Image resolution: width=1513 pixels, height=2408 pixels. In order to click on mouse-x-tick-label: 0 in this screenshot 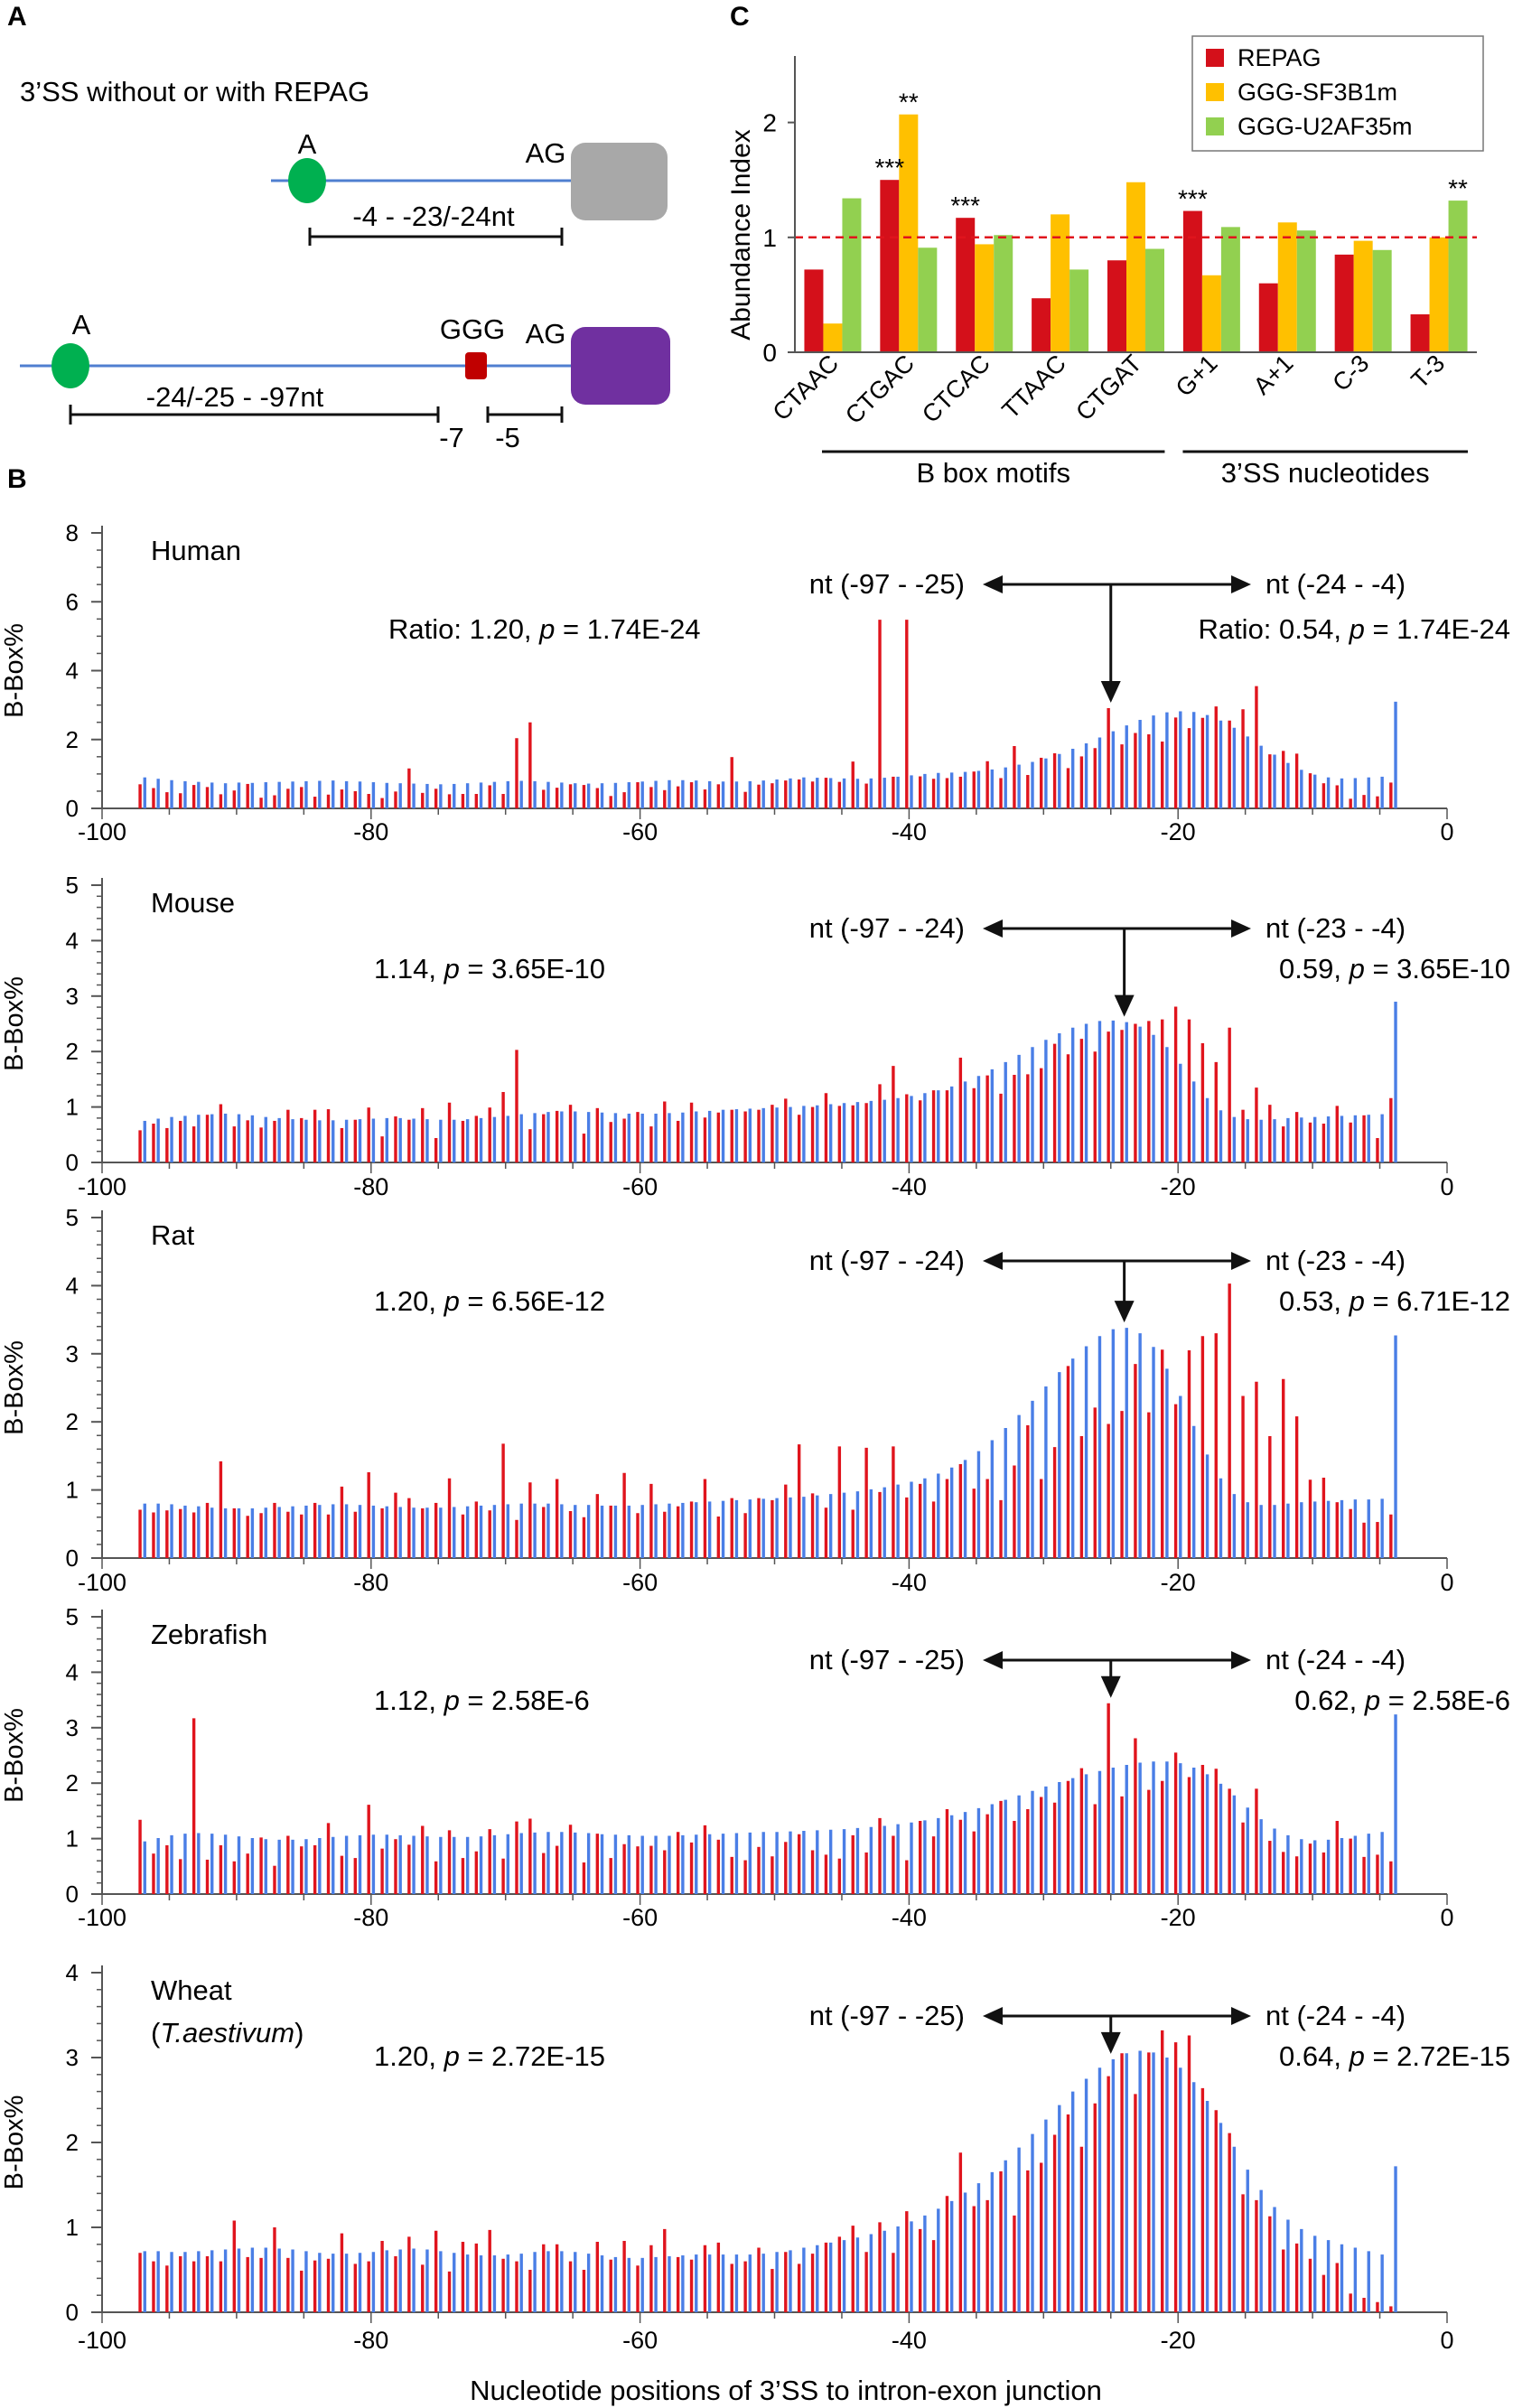, I will do `click(1447, 1186)`.